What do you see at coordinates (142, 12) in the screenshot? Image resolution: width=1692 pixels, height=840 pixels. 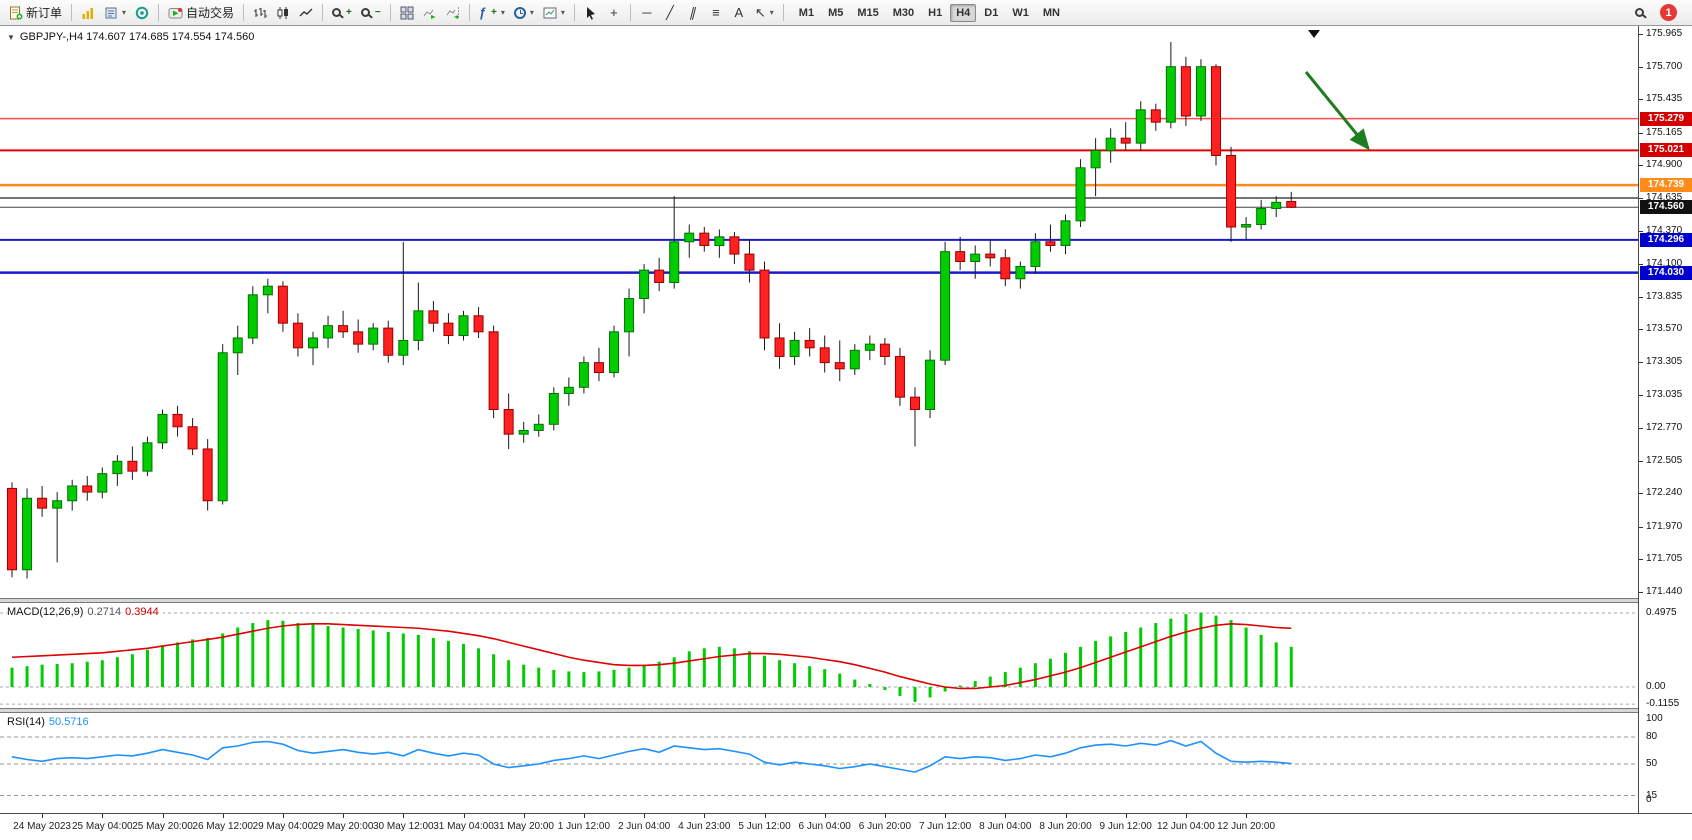 I see `market-watch-button` at bounding box center [142, 12].